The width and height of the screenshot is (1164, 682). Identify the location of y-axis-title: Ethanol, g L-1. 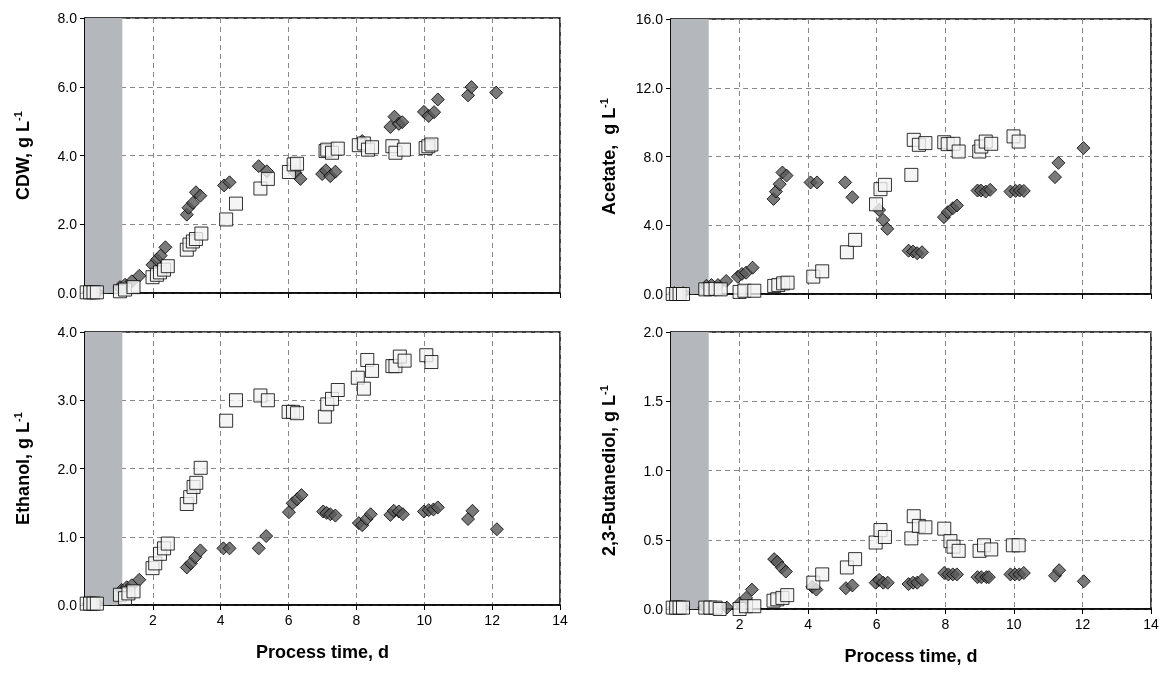
(22, 468).